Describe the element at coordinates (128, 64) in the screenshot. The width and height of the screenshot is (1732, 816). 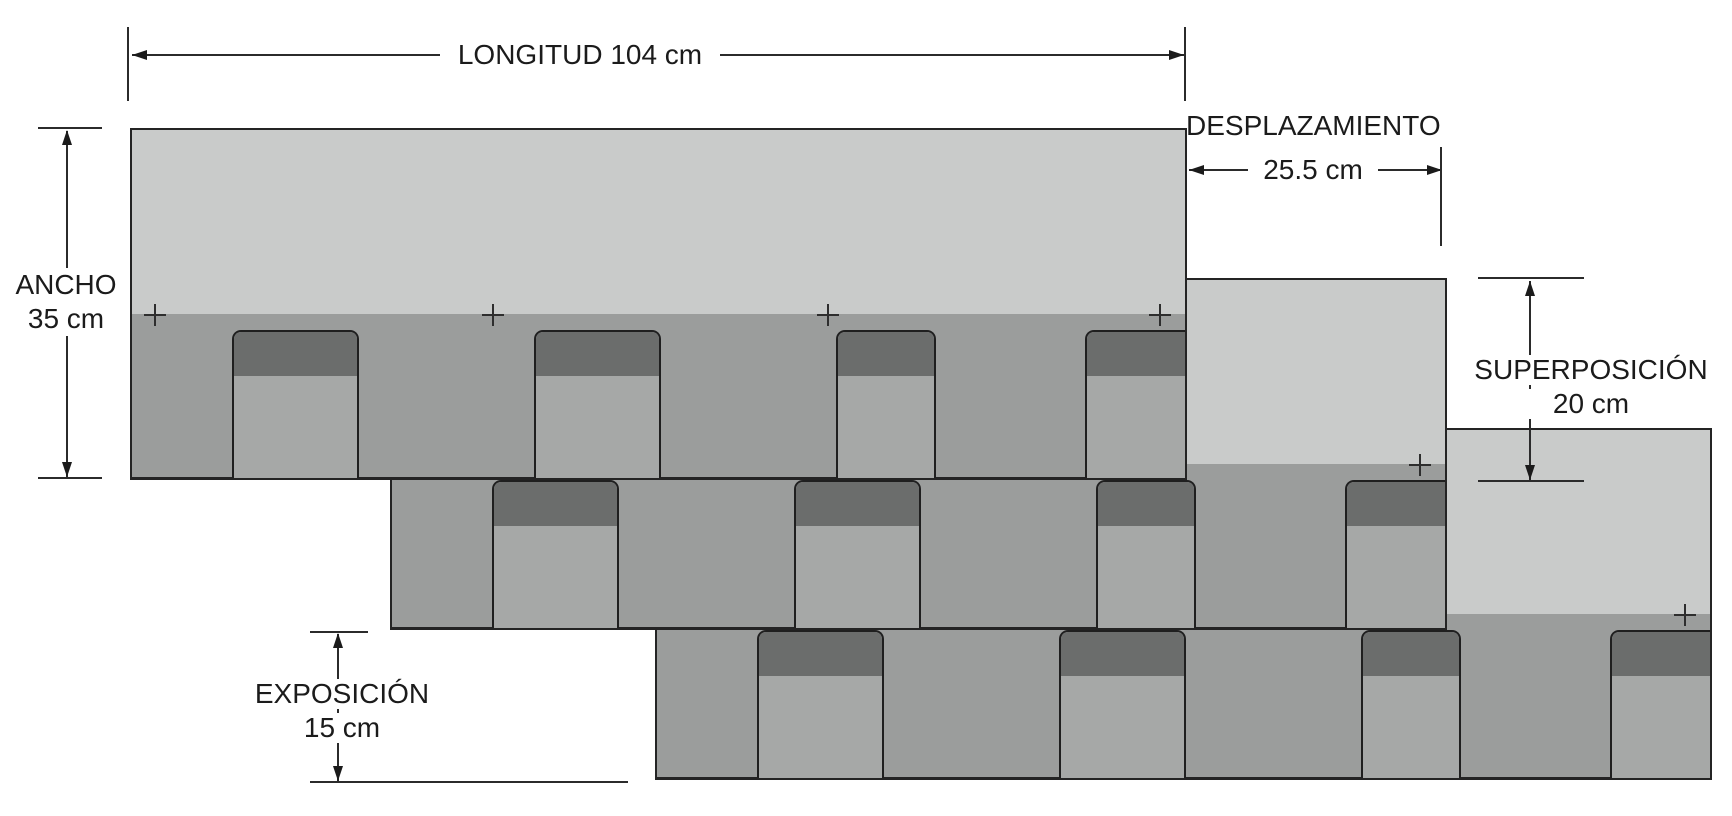
I see `dim-longitud-tick-left` at that location.